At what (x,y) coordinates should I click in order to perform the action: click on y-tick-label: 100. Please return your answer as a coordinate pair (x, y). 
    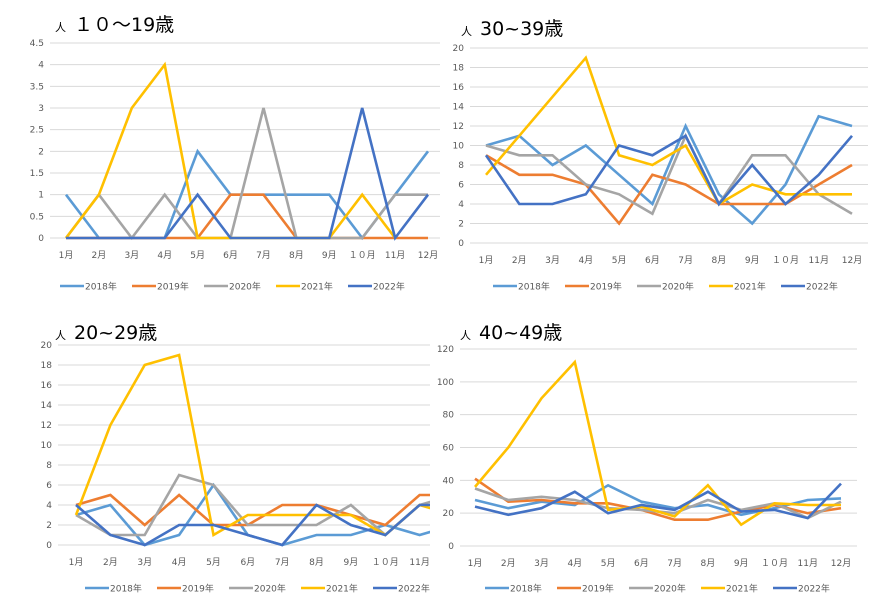
    Looking at the image, I should click on (445, 383).